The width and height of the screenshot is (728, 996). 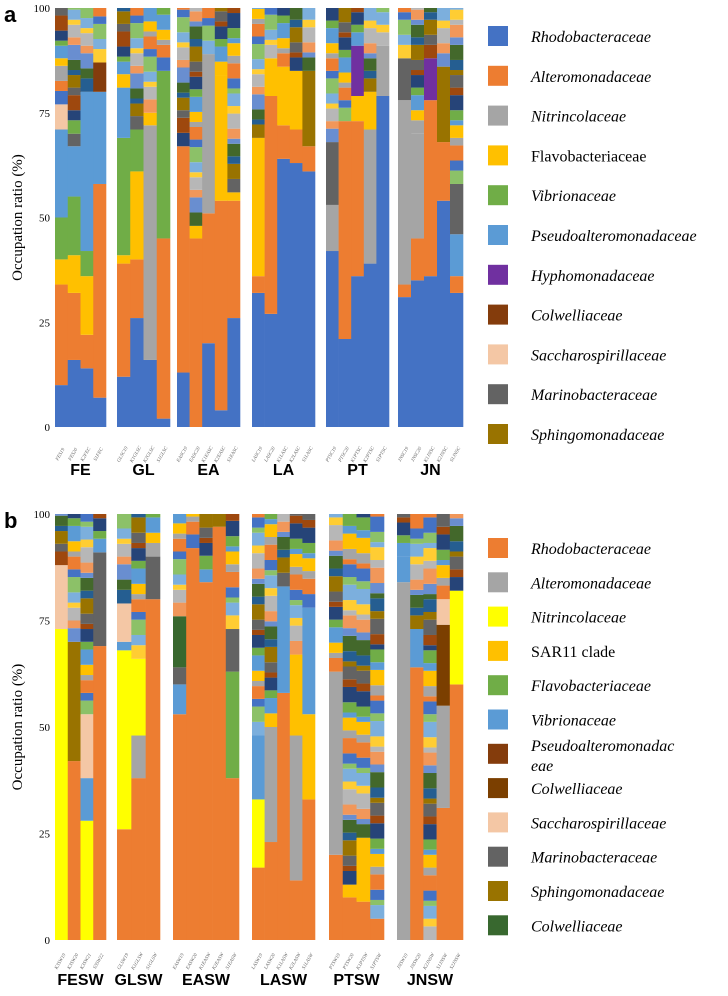 What do you see at coordinates (573, 721) in the screenshot?
I see `legend-label: Vibrionaceae` at bounding box center [573, 721].